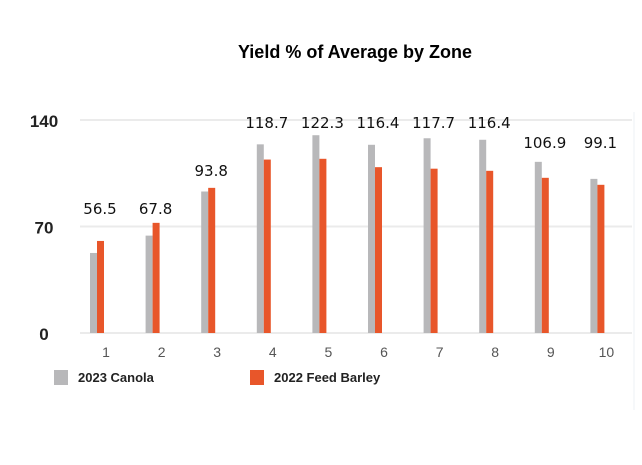 The width and height of the screenshot is (642, 465). Describe the element at coordinates (384, 352) in the screenshot. I see `x-tick-label: 6` at that location.